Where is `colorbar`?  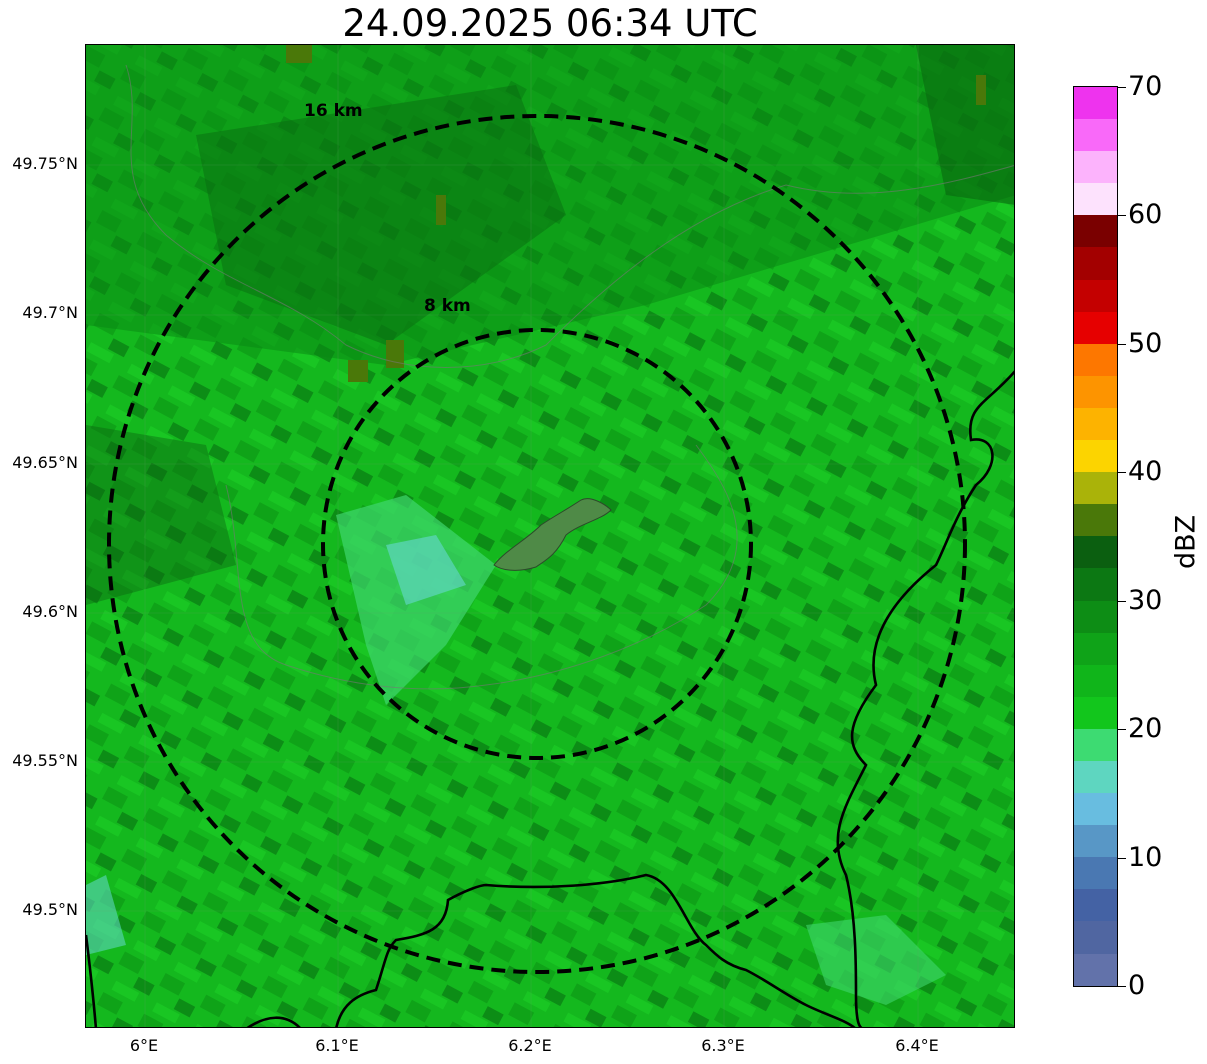 colorbar is located at coordinates (1095, 536).